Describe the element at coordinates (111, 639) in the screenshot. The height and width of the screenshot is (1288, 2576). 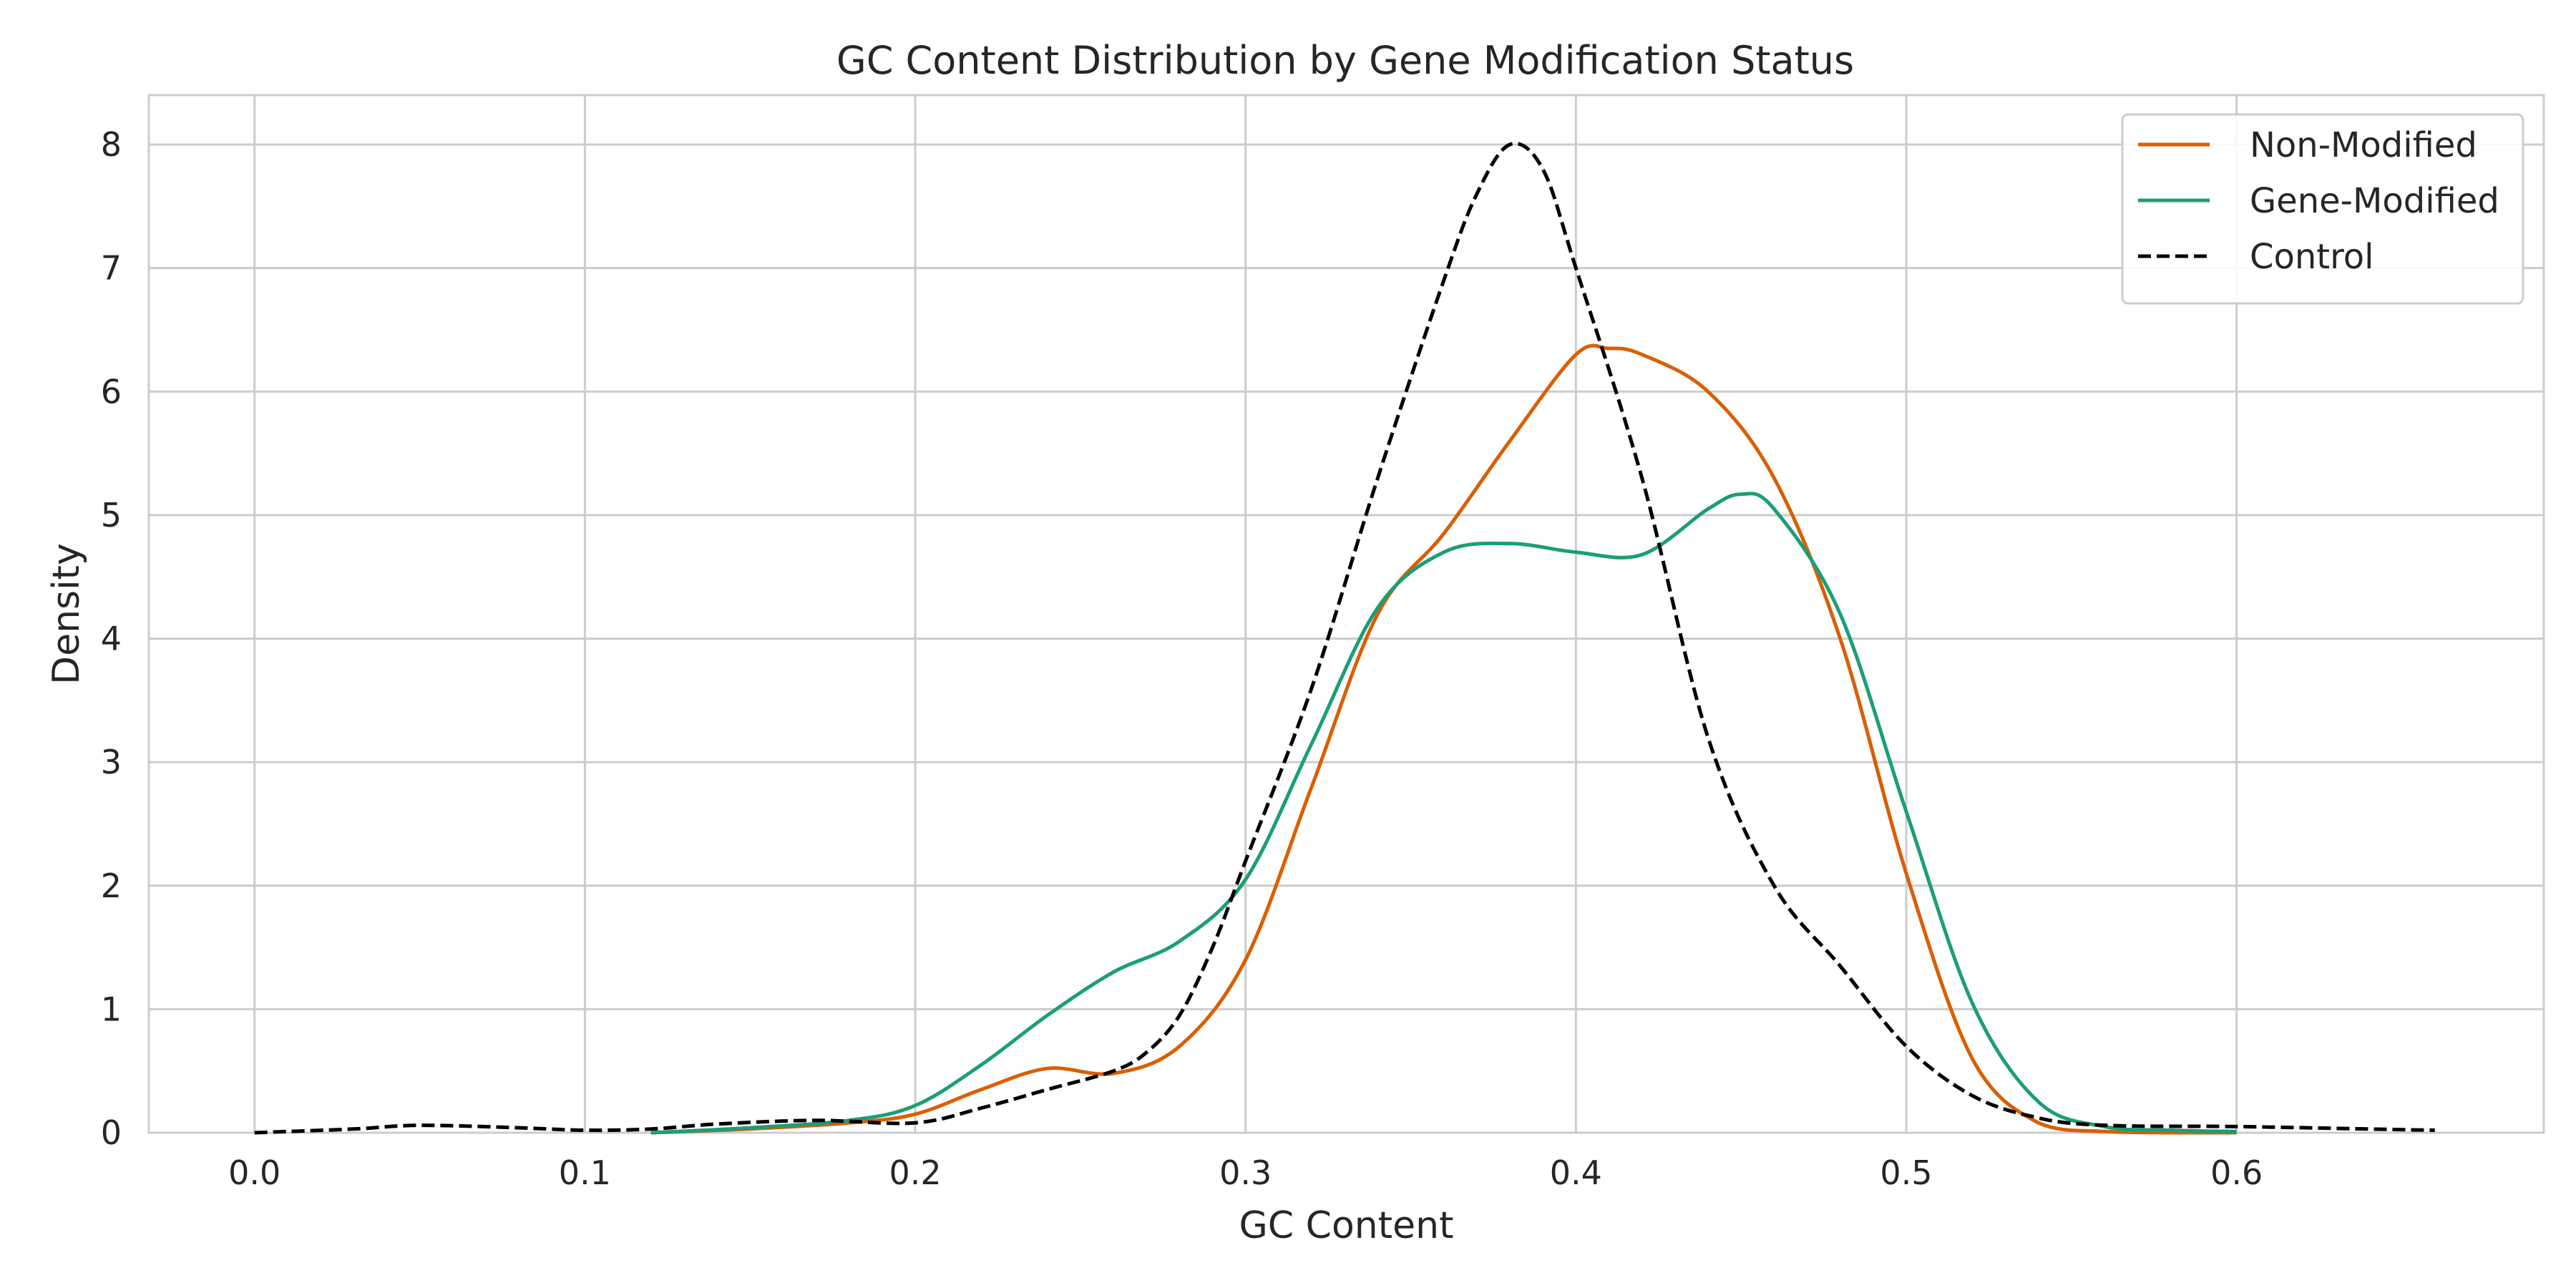
I see `y-tick-label: 4` at that location.